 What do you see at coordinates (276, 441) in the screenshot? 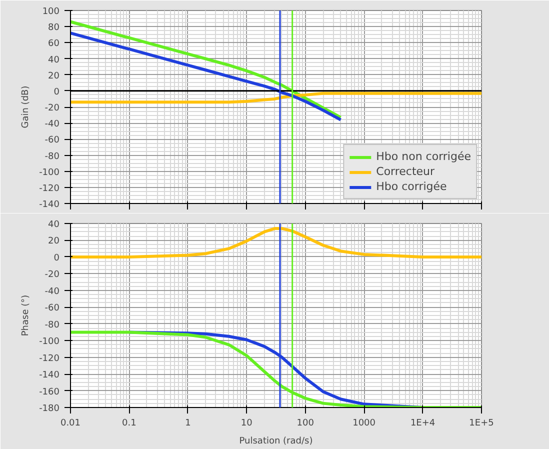
I see `x-axis-title: Pulsation (rad/s)` at bounding box center [276, 441].